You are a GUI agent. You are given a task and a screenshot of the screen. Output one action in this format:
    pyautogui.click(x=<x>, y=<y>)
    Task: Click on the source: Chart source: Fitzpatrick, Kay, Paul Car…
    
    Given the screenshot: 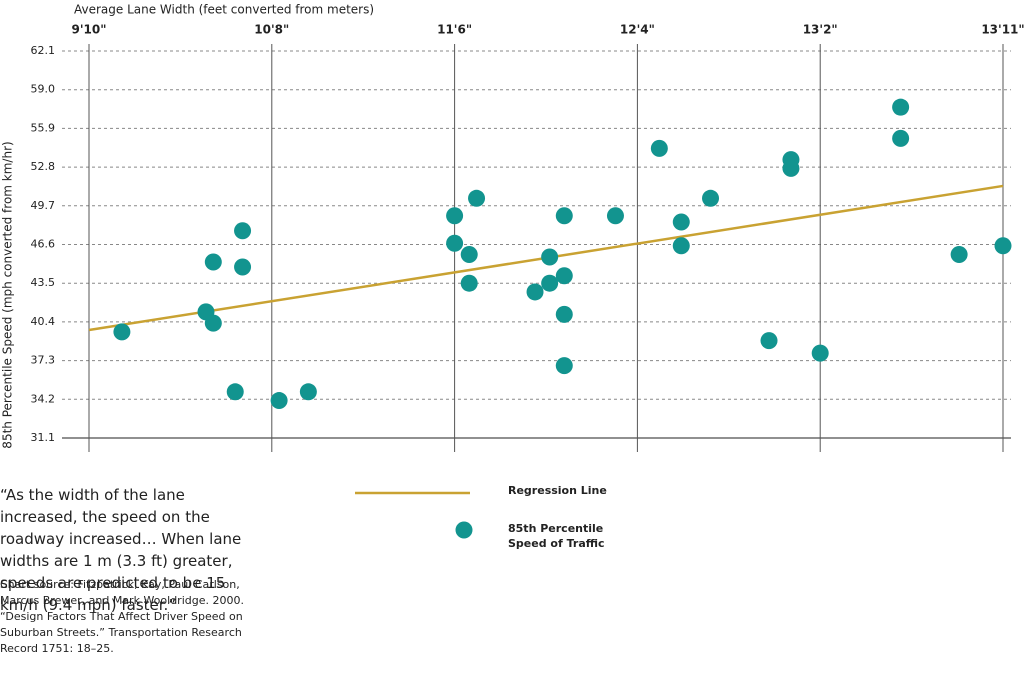 What is the action you would take?
    pyautogui.click(x=122, y=616)
    